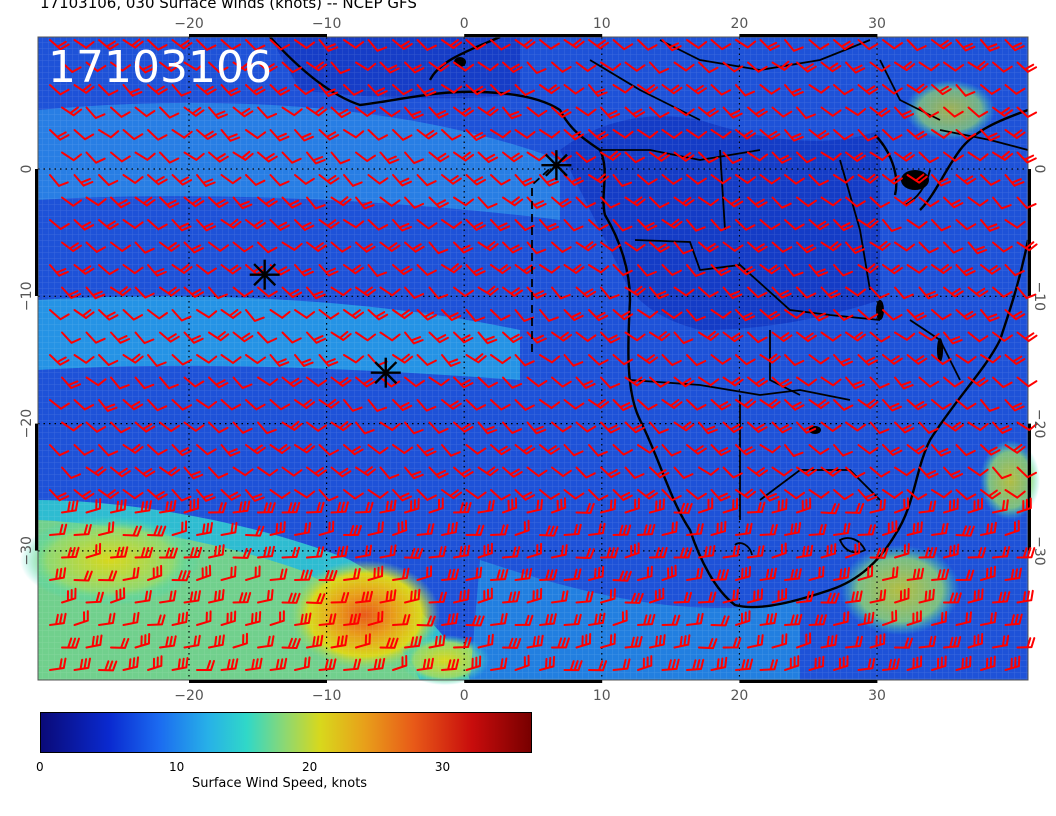  Describe the element at coordinates (327, 24) in the screenshot. I see `lon-tick-label-top: −10` at that location.